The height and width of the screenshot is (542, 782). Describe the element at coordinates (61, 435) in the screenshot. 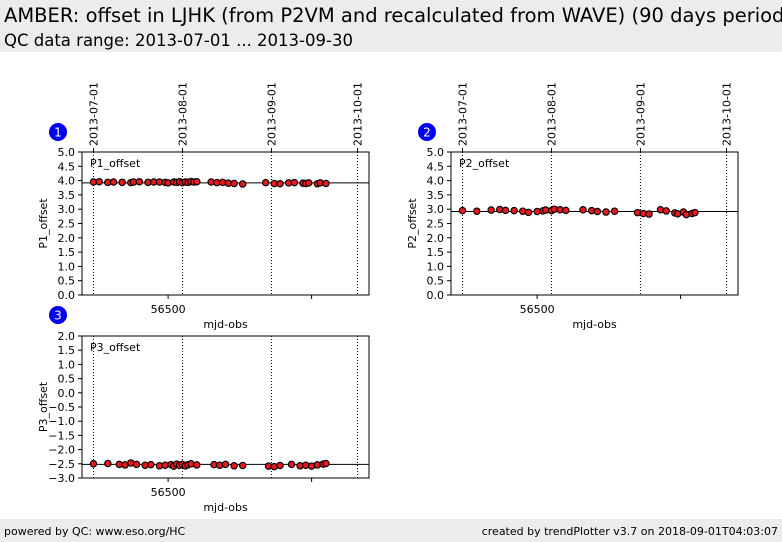

I see `y-tick-label: −1.5` at that location.